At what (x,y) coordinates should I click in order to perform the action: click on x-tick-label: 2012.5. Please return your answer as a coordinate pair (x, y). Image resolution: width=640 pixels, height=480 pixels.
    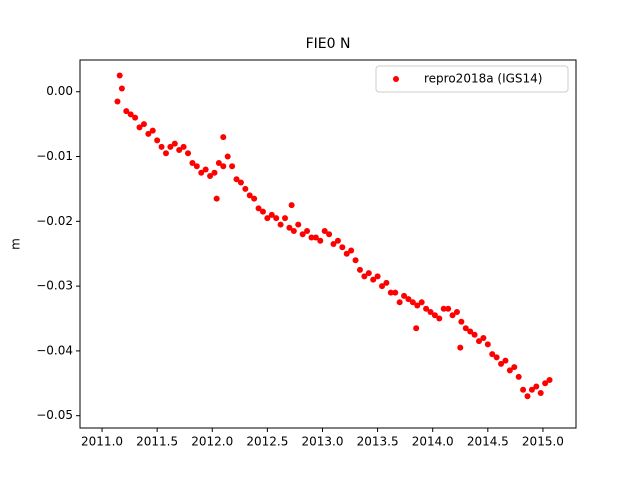
    Looking at the image, I should click on (267, 442).